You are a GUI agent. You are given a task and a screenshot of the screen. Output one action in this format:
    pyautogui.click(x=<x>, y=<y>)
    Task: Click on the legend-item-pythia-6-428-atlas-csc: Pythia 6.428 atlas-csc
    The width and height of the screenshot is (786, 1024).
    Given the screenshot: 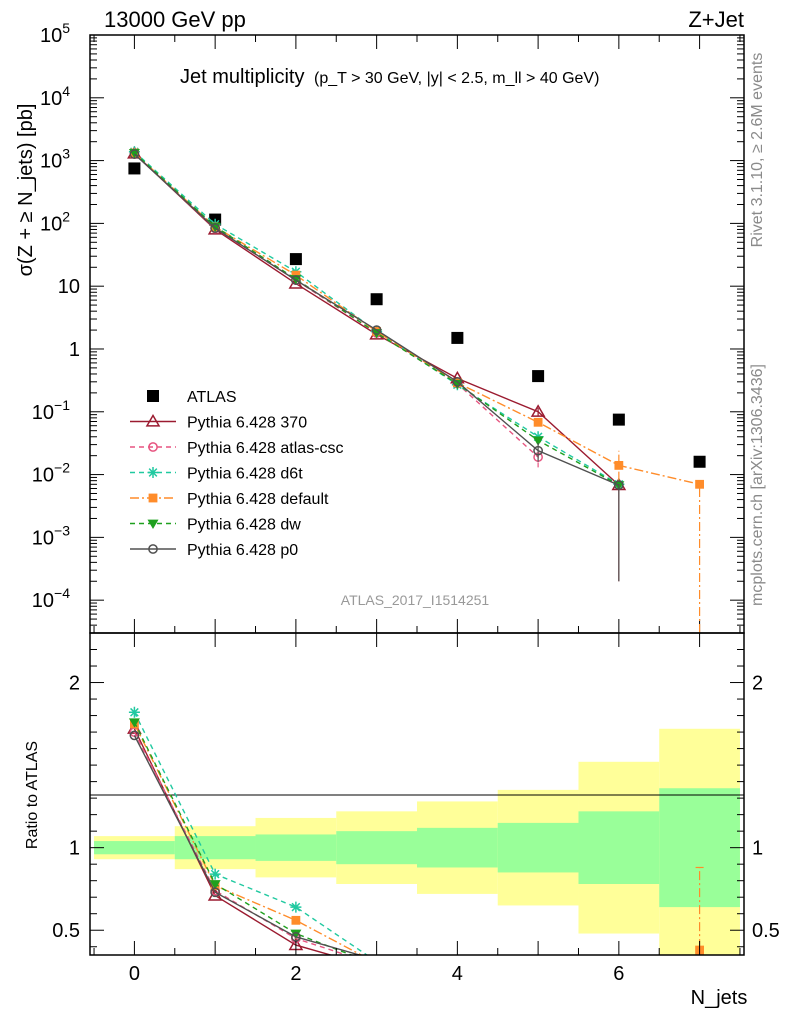 What is the action you would take?
    pyautogui.click(x=237, y=448)
    